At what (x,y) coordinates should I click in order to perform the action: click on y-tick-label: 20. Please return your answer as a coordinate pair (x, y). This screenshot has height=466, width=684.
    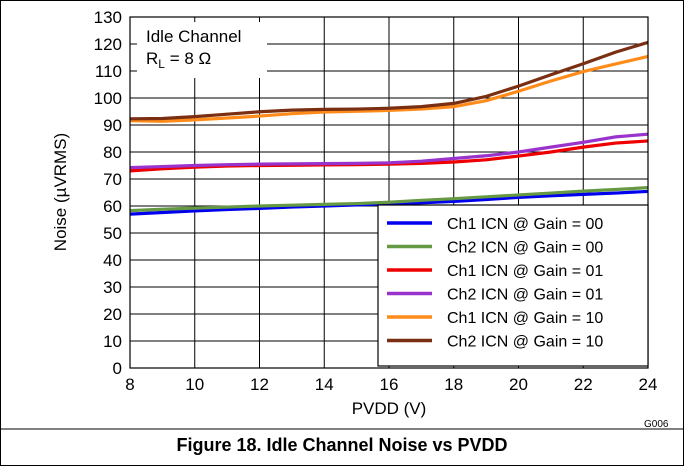
    Looking at the image, I should click on (112, 314).